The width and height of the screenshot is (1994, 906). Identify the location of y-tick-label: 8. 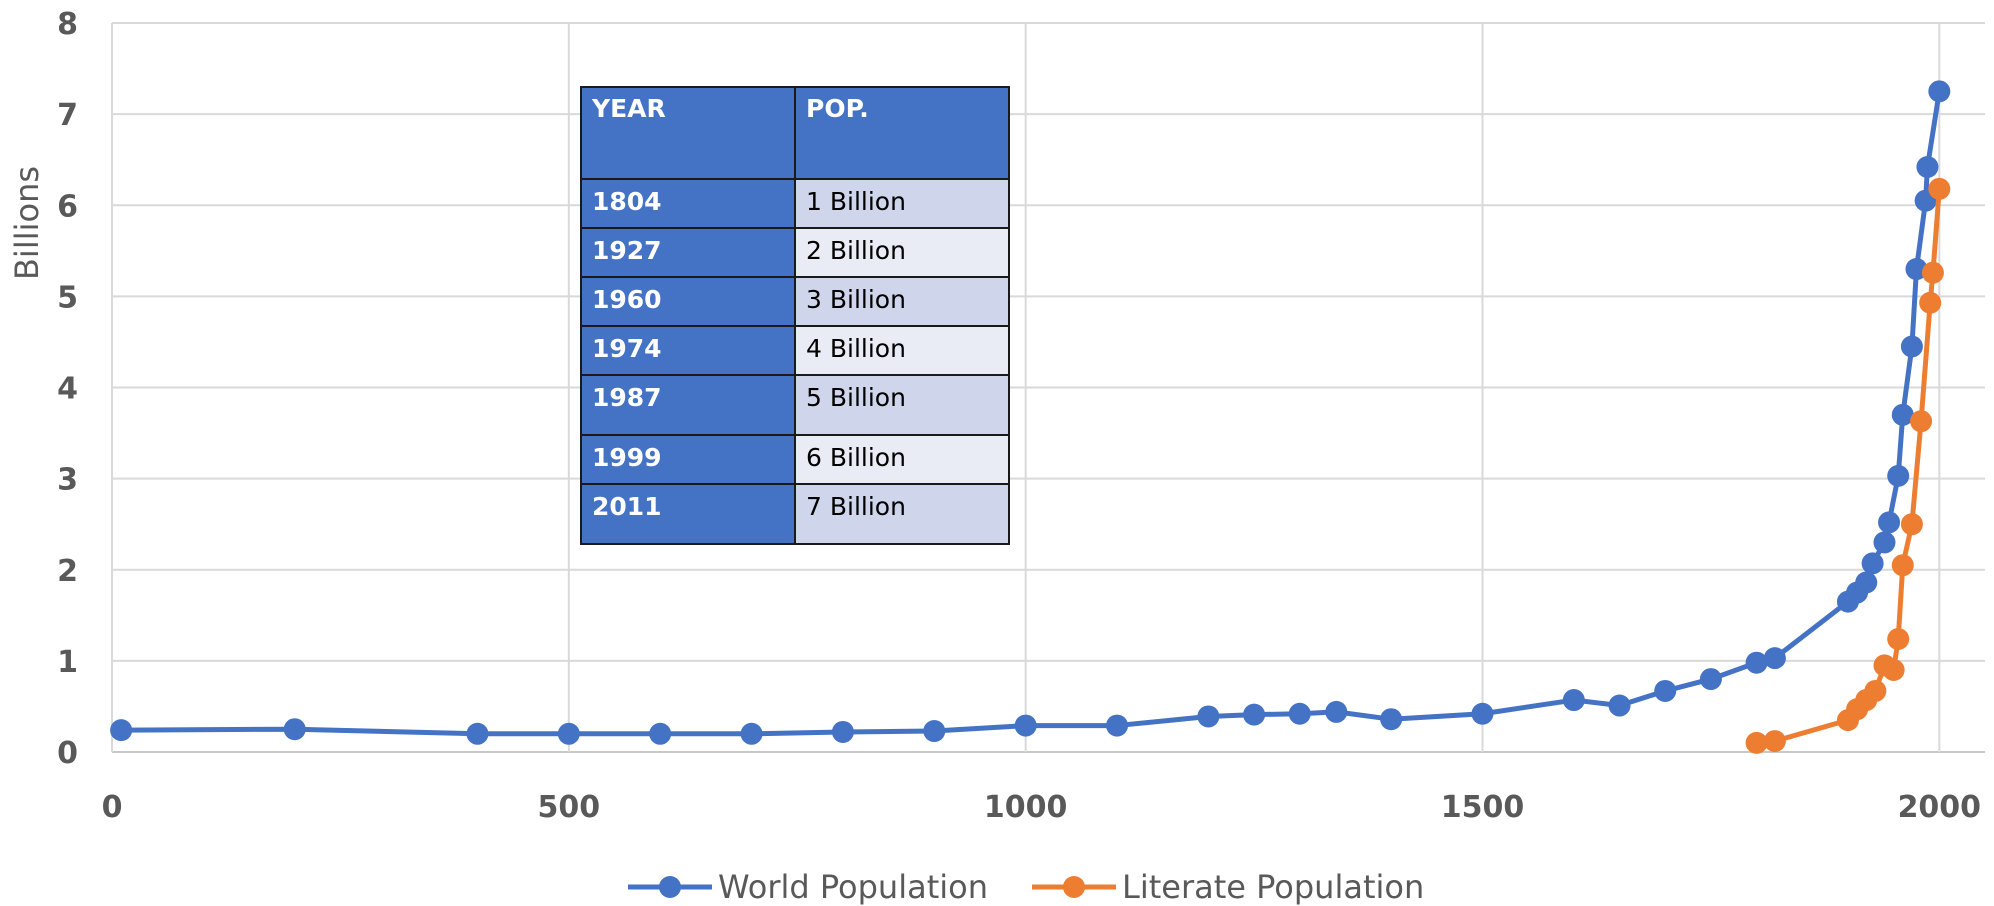
(67, 24).